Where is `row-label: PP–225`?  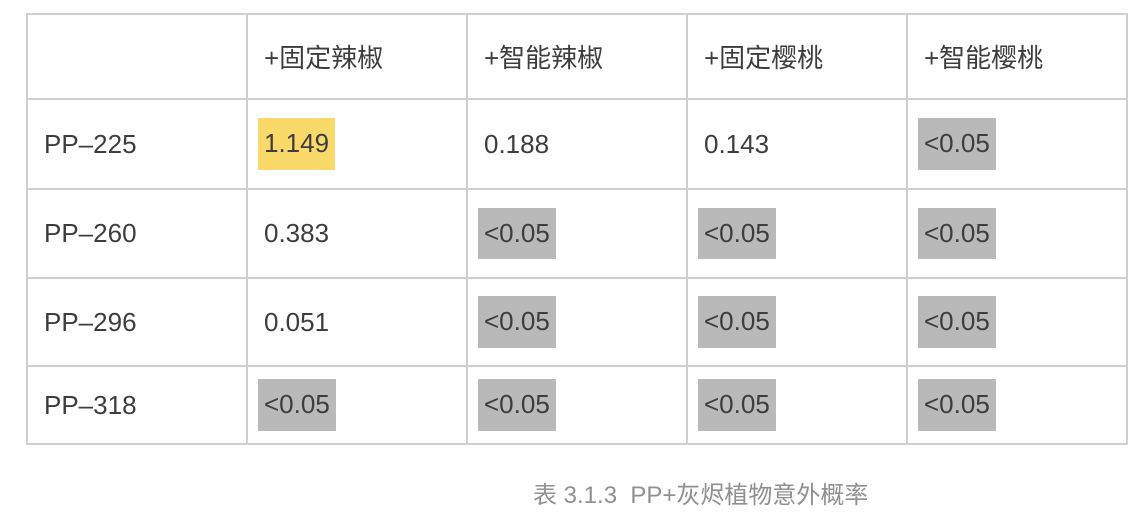 row-label: PP–225 is located at coordinates (137, 144).